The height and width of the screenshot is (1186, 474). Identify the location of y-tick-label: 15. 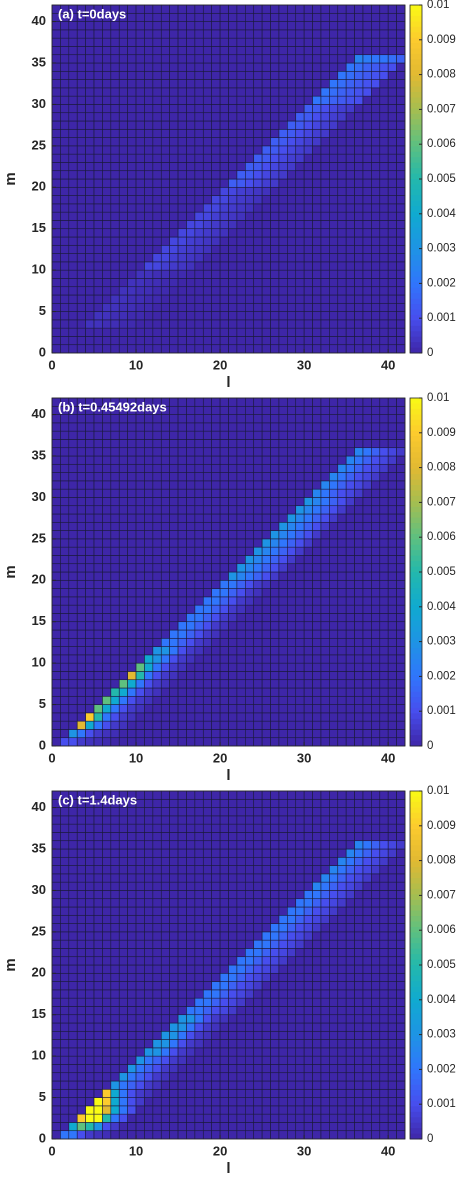
(39, 227).